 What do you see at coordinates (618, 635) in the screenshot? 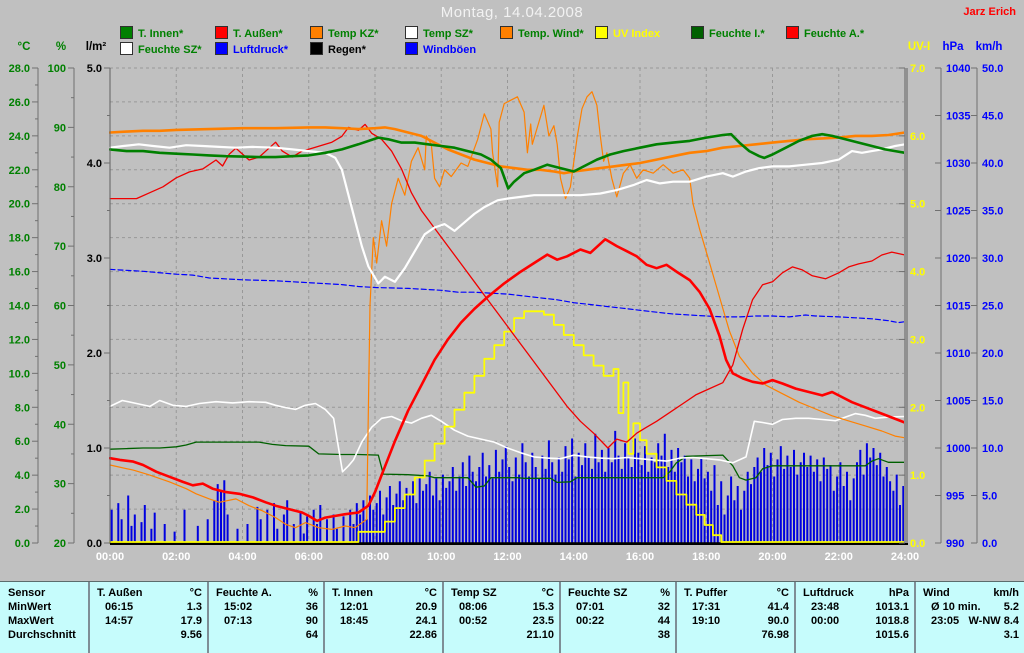
I see `sensor-col-feuchte-sz-avg: 38` at bounding box center [618, 635].